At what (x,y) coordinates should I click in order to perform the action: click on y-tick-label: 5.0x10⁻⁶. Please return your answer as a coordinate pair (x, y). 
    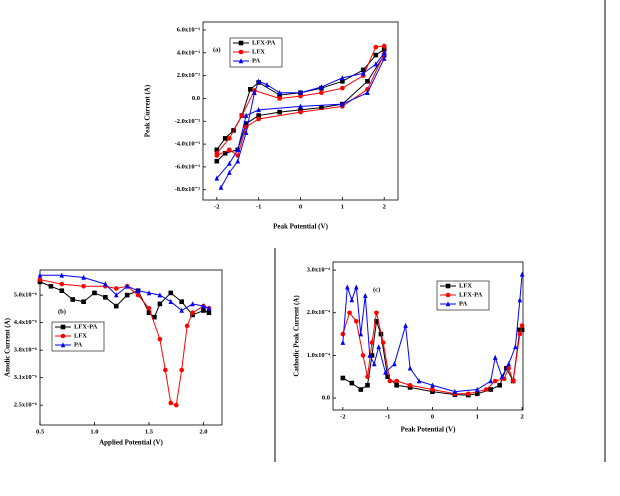
    Looking at the image, I should click on (25, 295).